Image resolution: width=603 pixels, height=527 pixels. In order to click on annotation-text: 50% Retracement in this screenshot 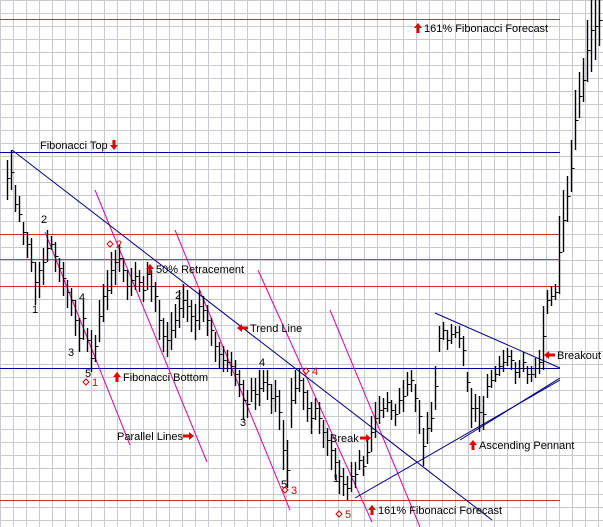, I will do `click(200, 270)`.